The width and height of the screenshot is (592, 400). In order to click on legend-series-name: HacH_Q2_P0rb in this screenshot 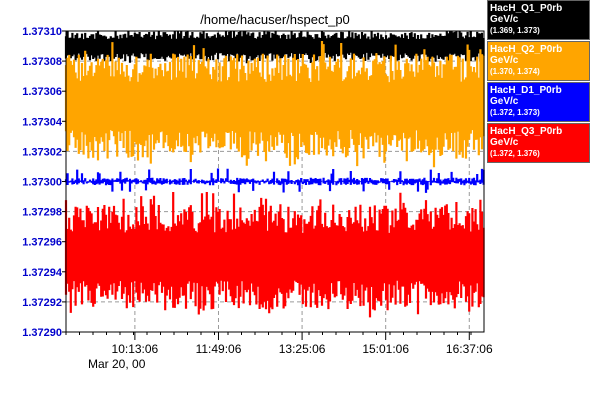, I will do `click(526, 49)`.